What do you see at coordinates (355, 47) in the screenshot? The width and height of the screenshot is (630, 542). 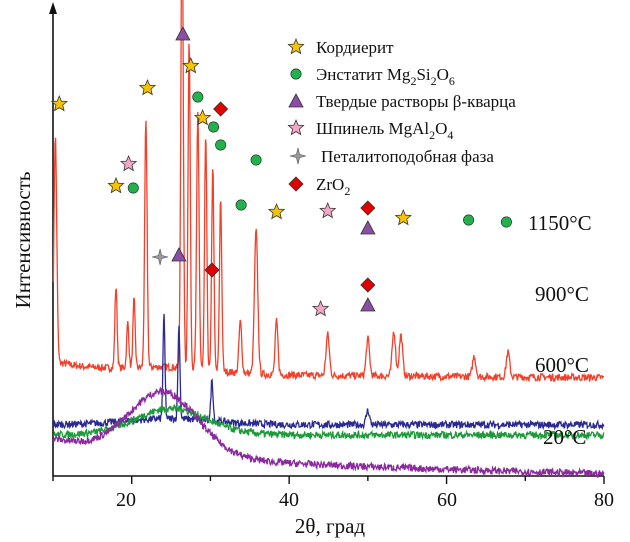 I see `legend-label-cordierite: Кордиерит` at bounding box center [355, 47].